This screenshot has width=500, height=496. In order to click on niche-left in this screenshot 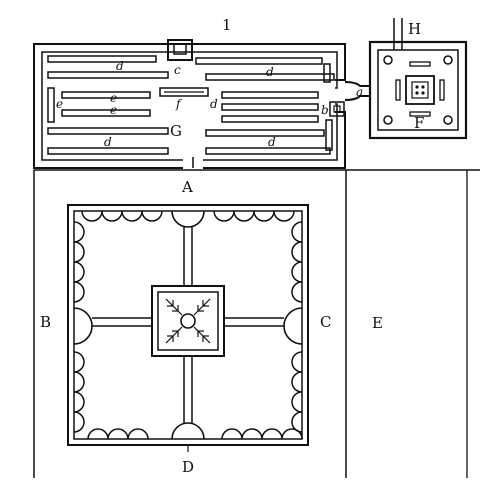, I will do `click(83, 326)`.